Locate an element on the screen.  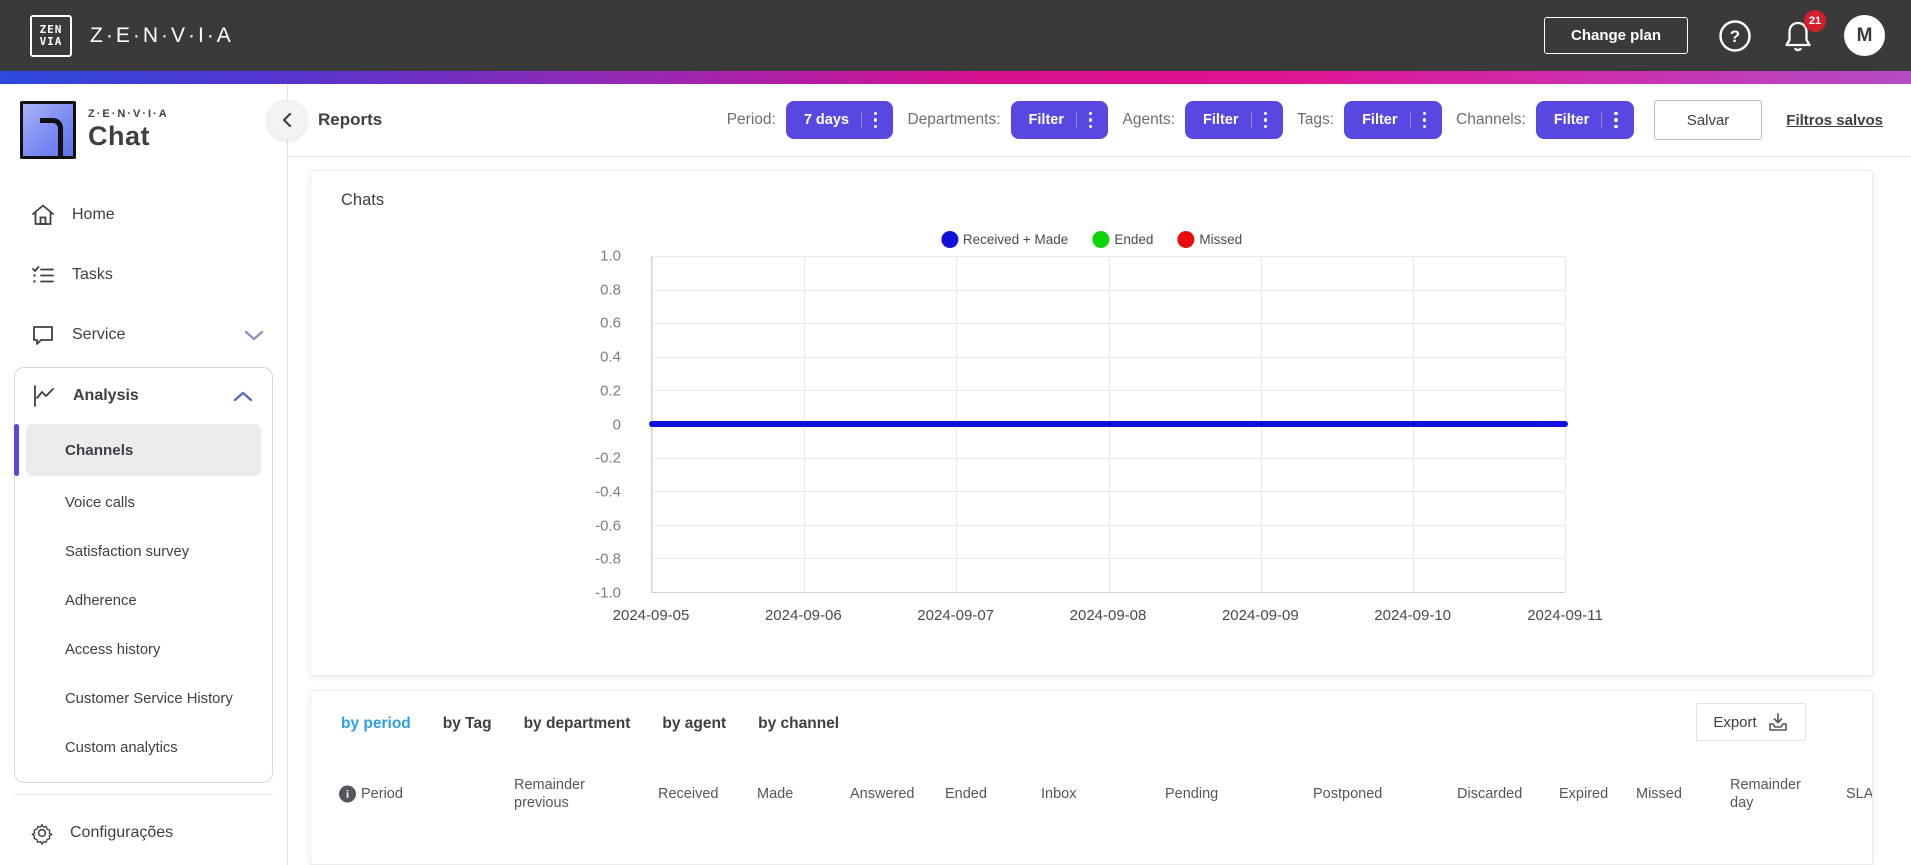
legend-item-received-made: Received + Made is located at coordinates (1004, 239).